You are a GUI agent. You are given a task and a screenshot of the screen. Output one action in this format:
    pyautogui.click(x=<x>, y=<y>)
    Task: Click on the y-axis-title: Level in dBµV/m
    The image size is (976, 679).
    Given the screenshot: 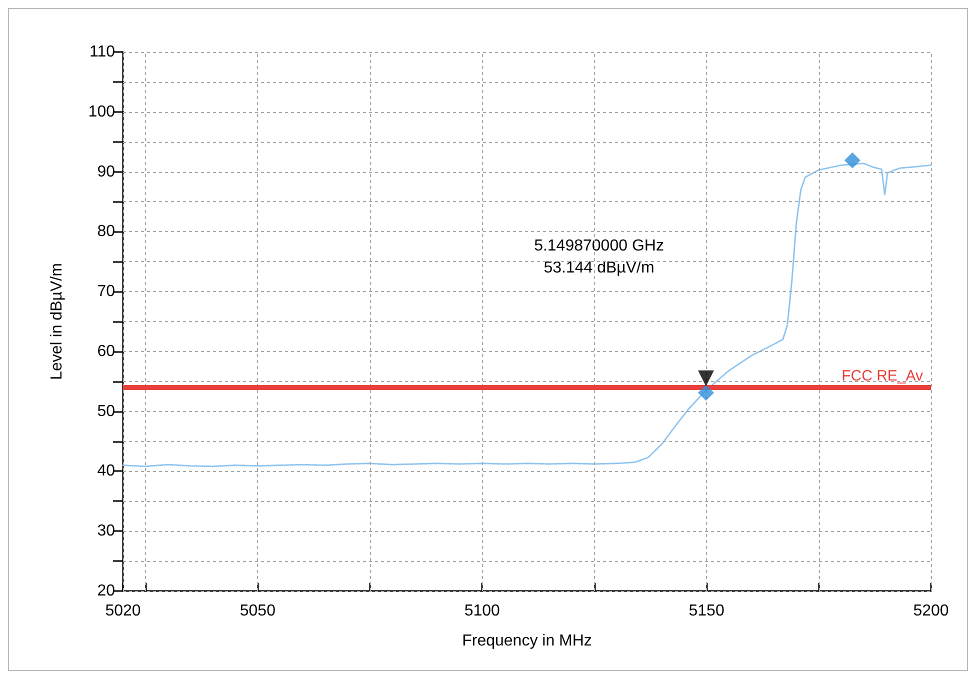 What is the action you would take?
    pyautogui.click(x=57, y=321)
    